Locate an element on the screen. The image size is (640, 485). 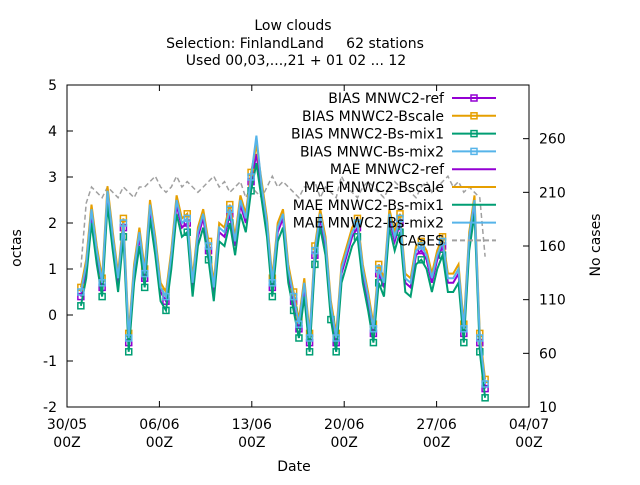
y-tick-label: 1 is located at coordinates (52, 270).